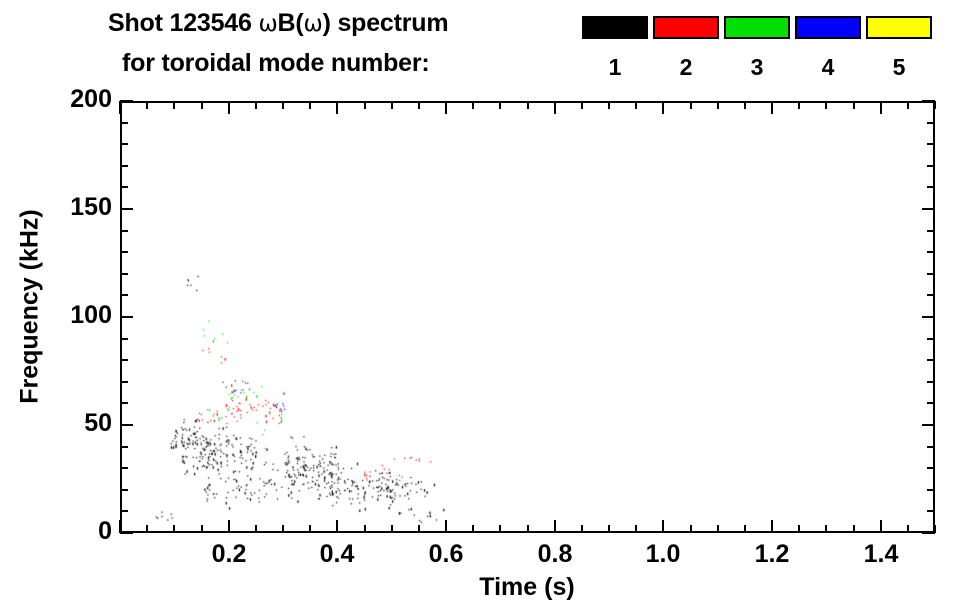 The height and width of the screenshot is (615, 963). What do you see at coordinates (881, 107) in the screenshot?
I see `x-tick-major-top-1.4` at bounding box center [881, 107].